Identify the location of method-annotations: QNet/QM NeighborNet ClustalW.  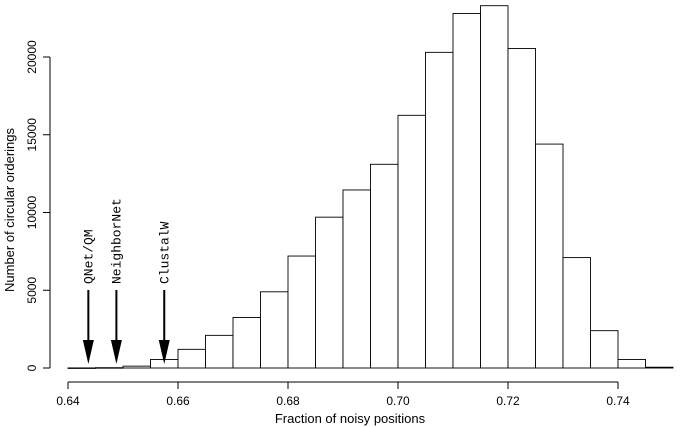
(126, 281).